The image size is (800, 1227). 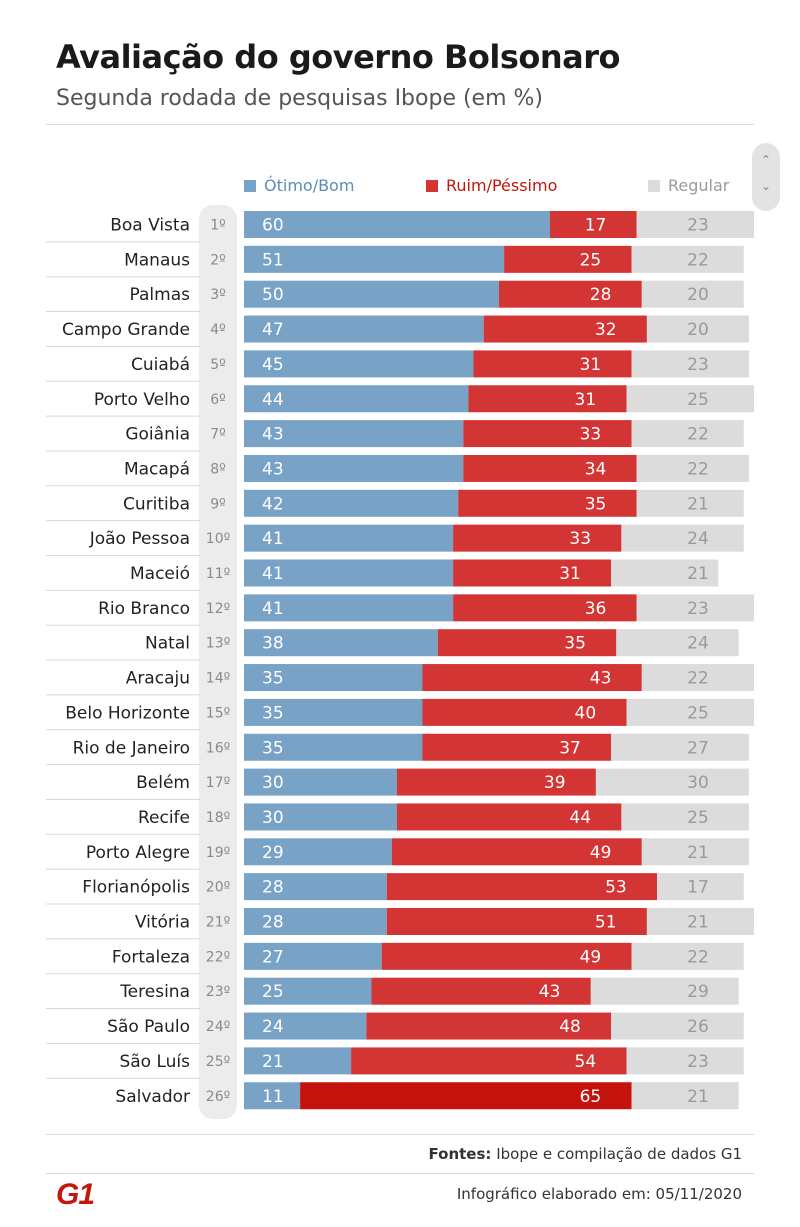 What do you see at coordinates (218, 609) in the screenshot?
I see `rank-label: 12º` at bounding box center [218, 609].